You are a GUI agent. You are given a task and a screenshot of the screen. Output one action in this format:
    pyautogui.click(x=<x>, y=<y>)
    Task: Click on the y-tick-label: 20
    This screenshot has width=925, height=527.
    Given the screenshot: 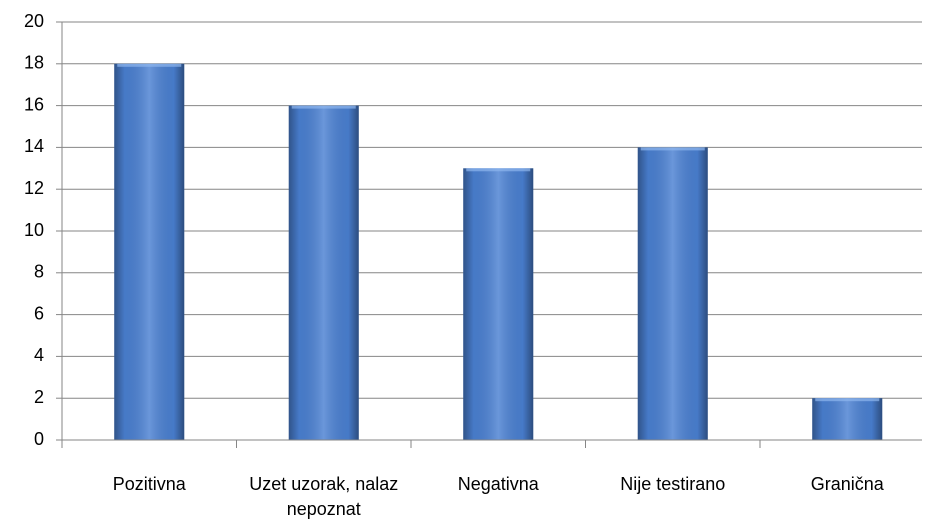 What is the action you would take?
    pyautogui.click(x=34, y=21)
    